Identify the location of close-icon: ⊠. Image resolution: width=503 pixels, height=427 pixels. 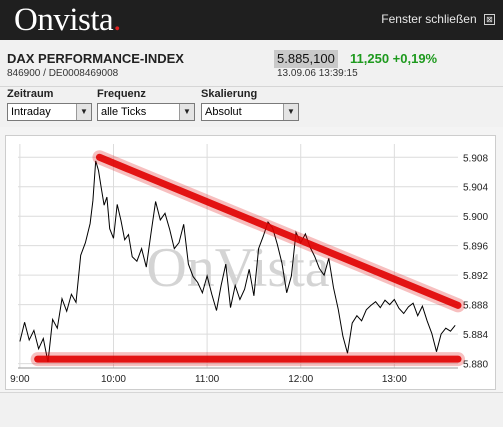
(489, 19).